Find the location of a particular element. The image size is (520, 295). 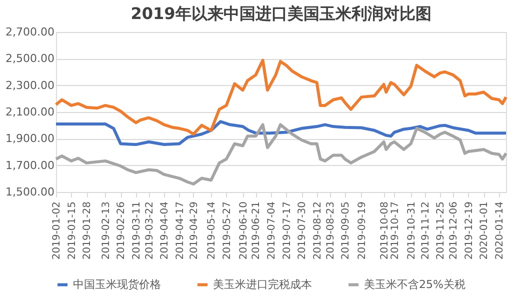

legend-label: 美玉米进口完税成本 is located at coordinates (262, 284).